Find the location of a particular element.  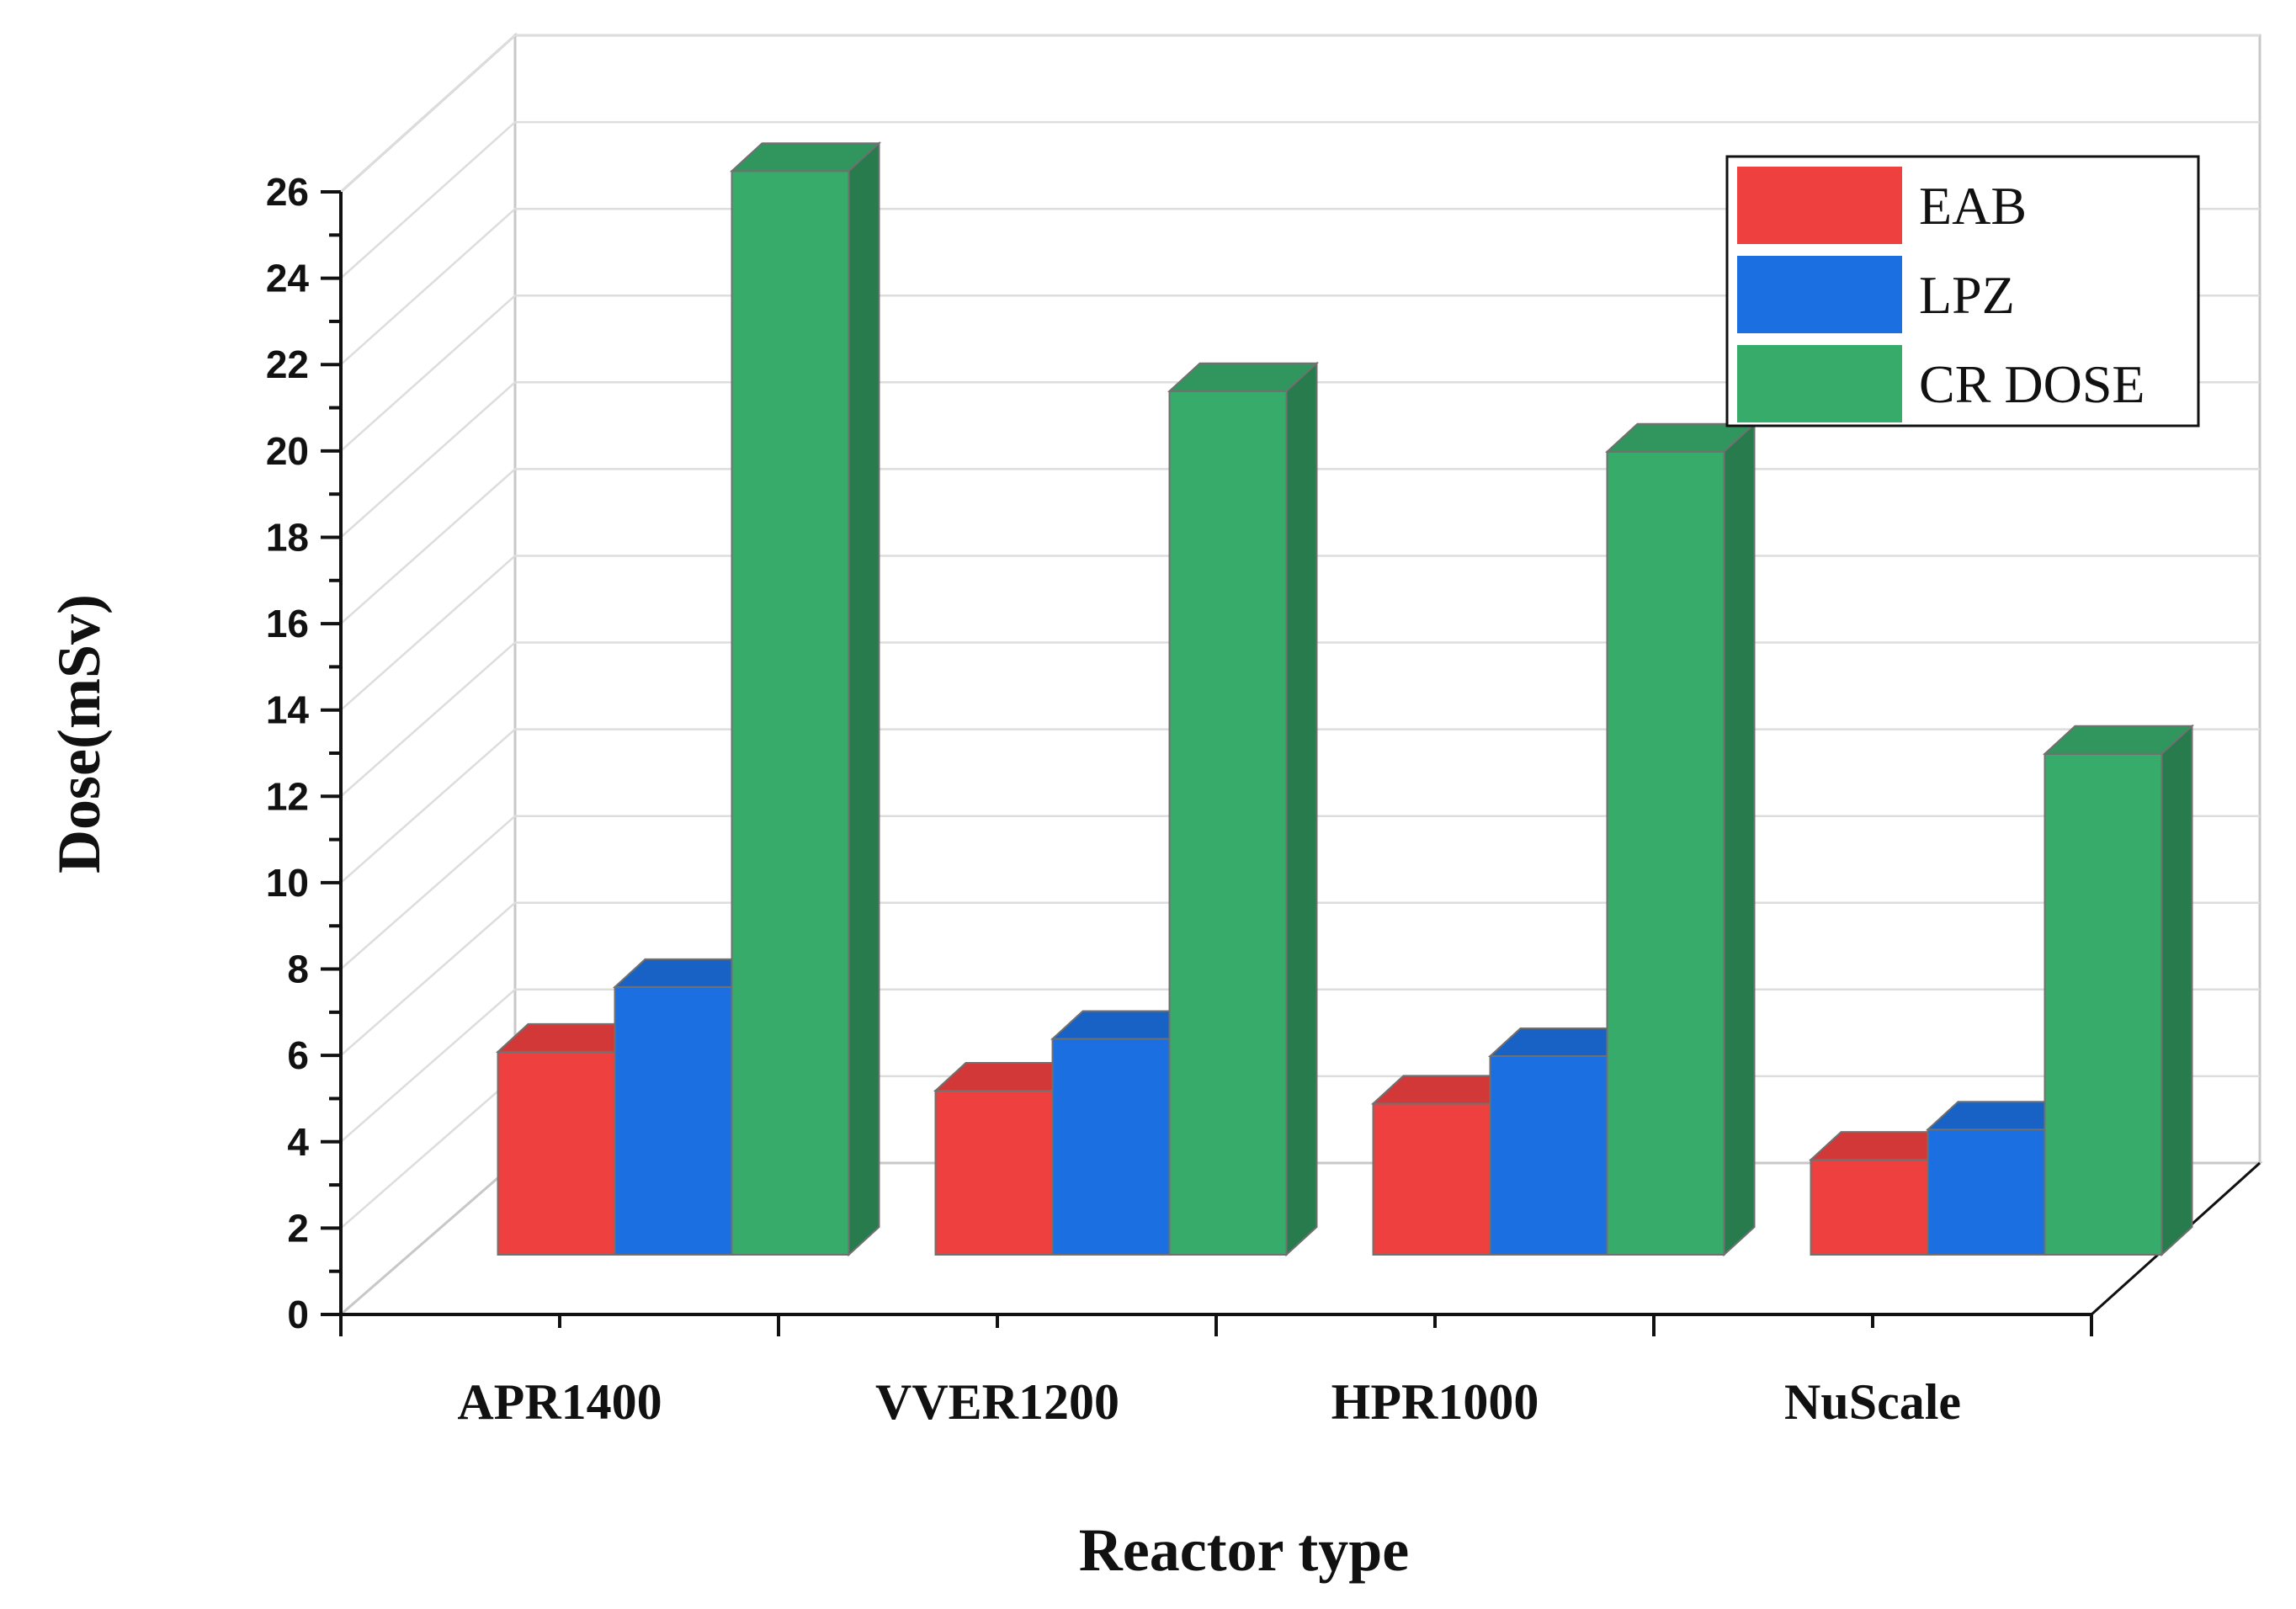

y-tick-label: 10 is located at coordinates (287, 883).